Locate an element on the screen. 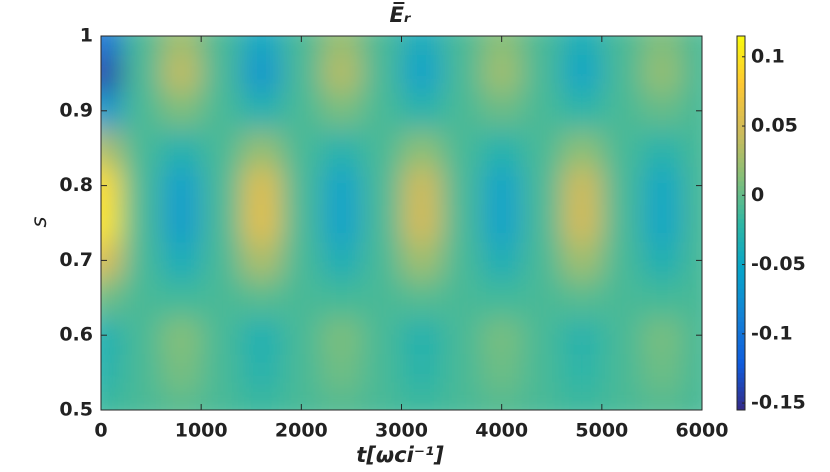 This screenshot has height=472, width=830. y-tick-label: 0.6 is located at coordinates (76, 335).